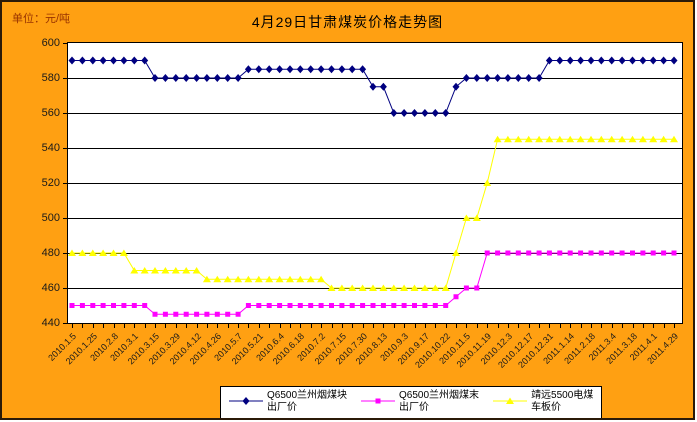  I want to click on legend-series3-line2: 车板价, so click(546, 407).